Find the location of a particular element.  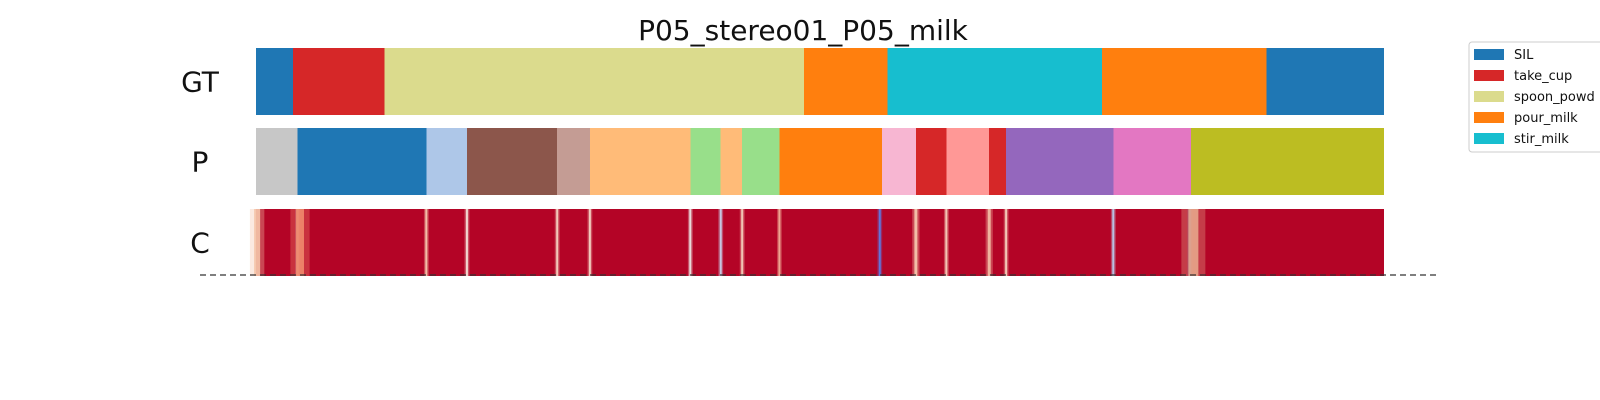

legend-label-4: stir_milk is located at coordinates (1541, 139).